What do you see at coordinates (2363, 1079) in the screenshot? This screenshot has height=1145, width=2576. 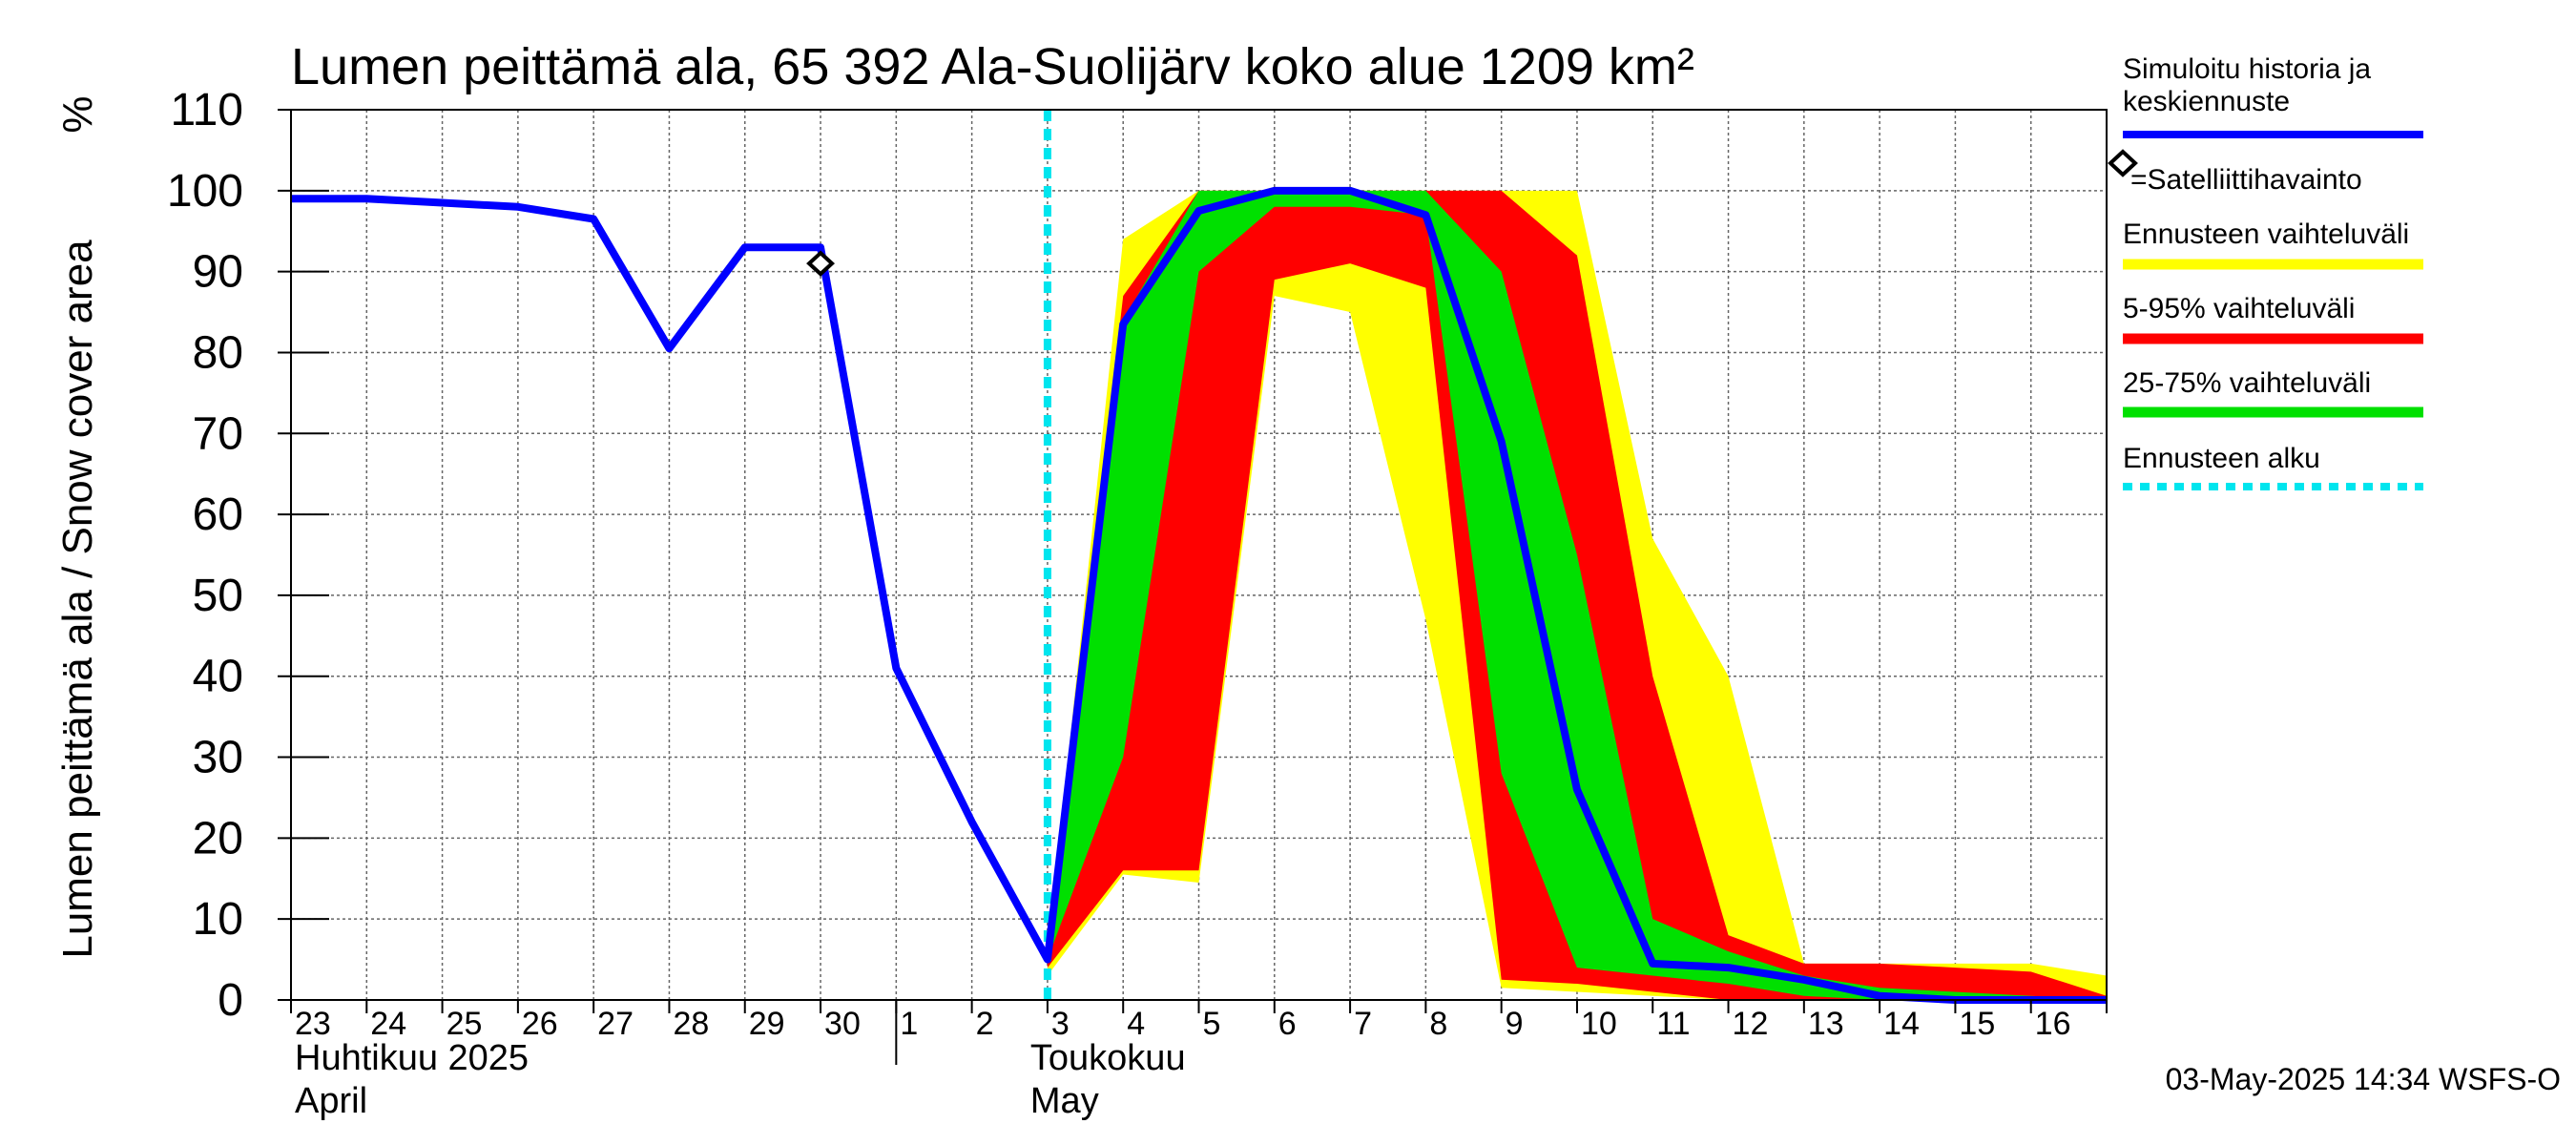 I see `footer-timestamp: 03-May-2025 14:34 WSFS-O` at bounding box center [2363, 1079].